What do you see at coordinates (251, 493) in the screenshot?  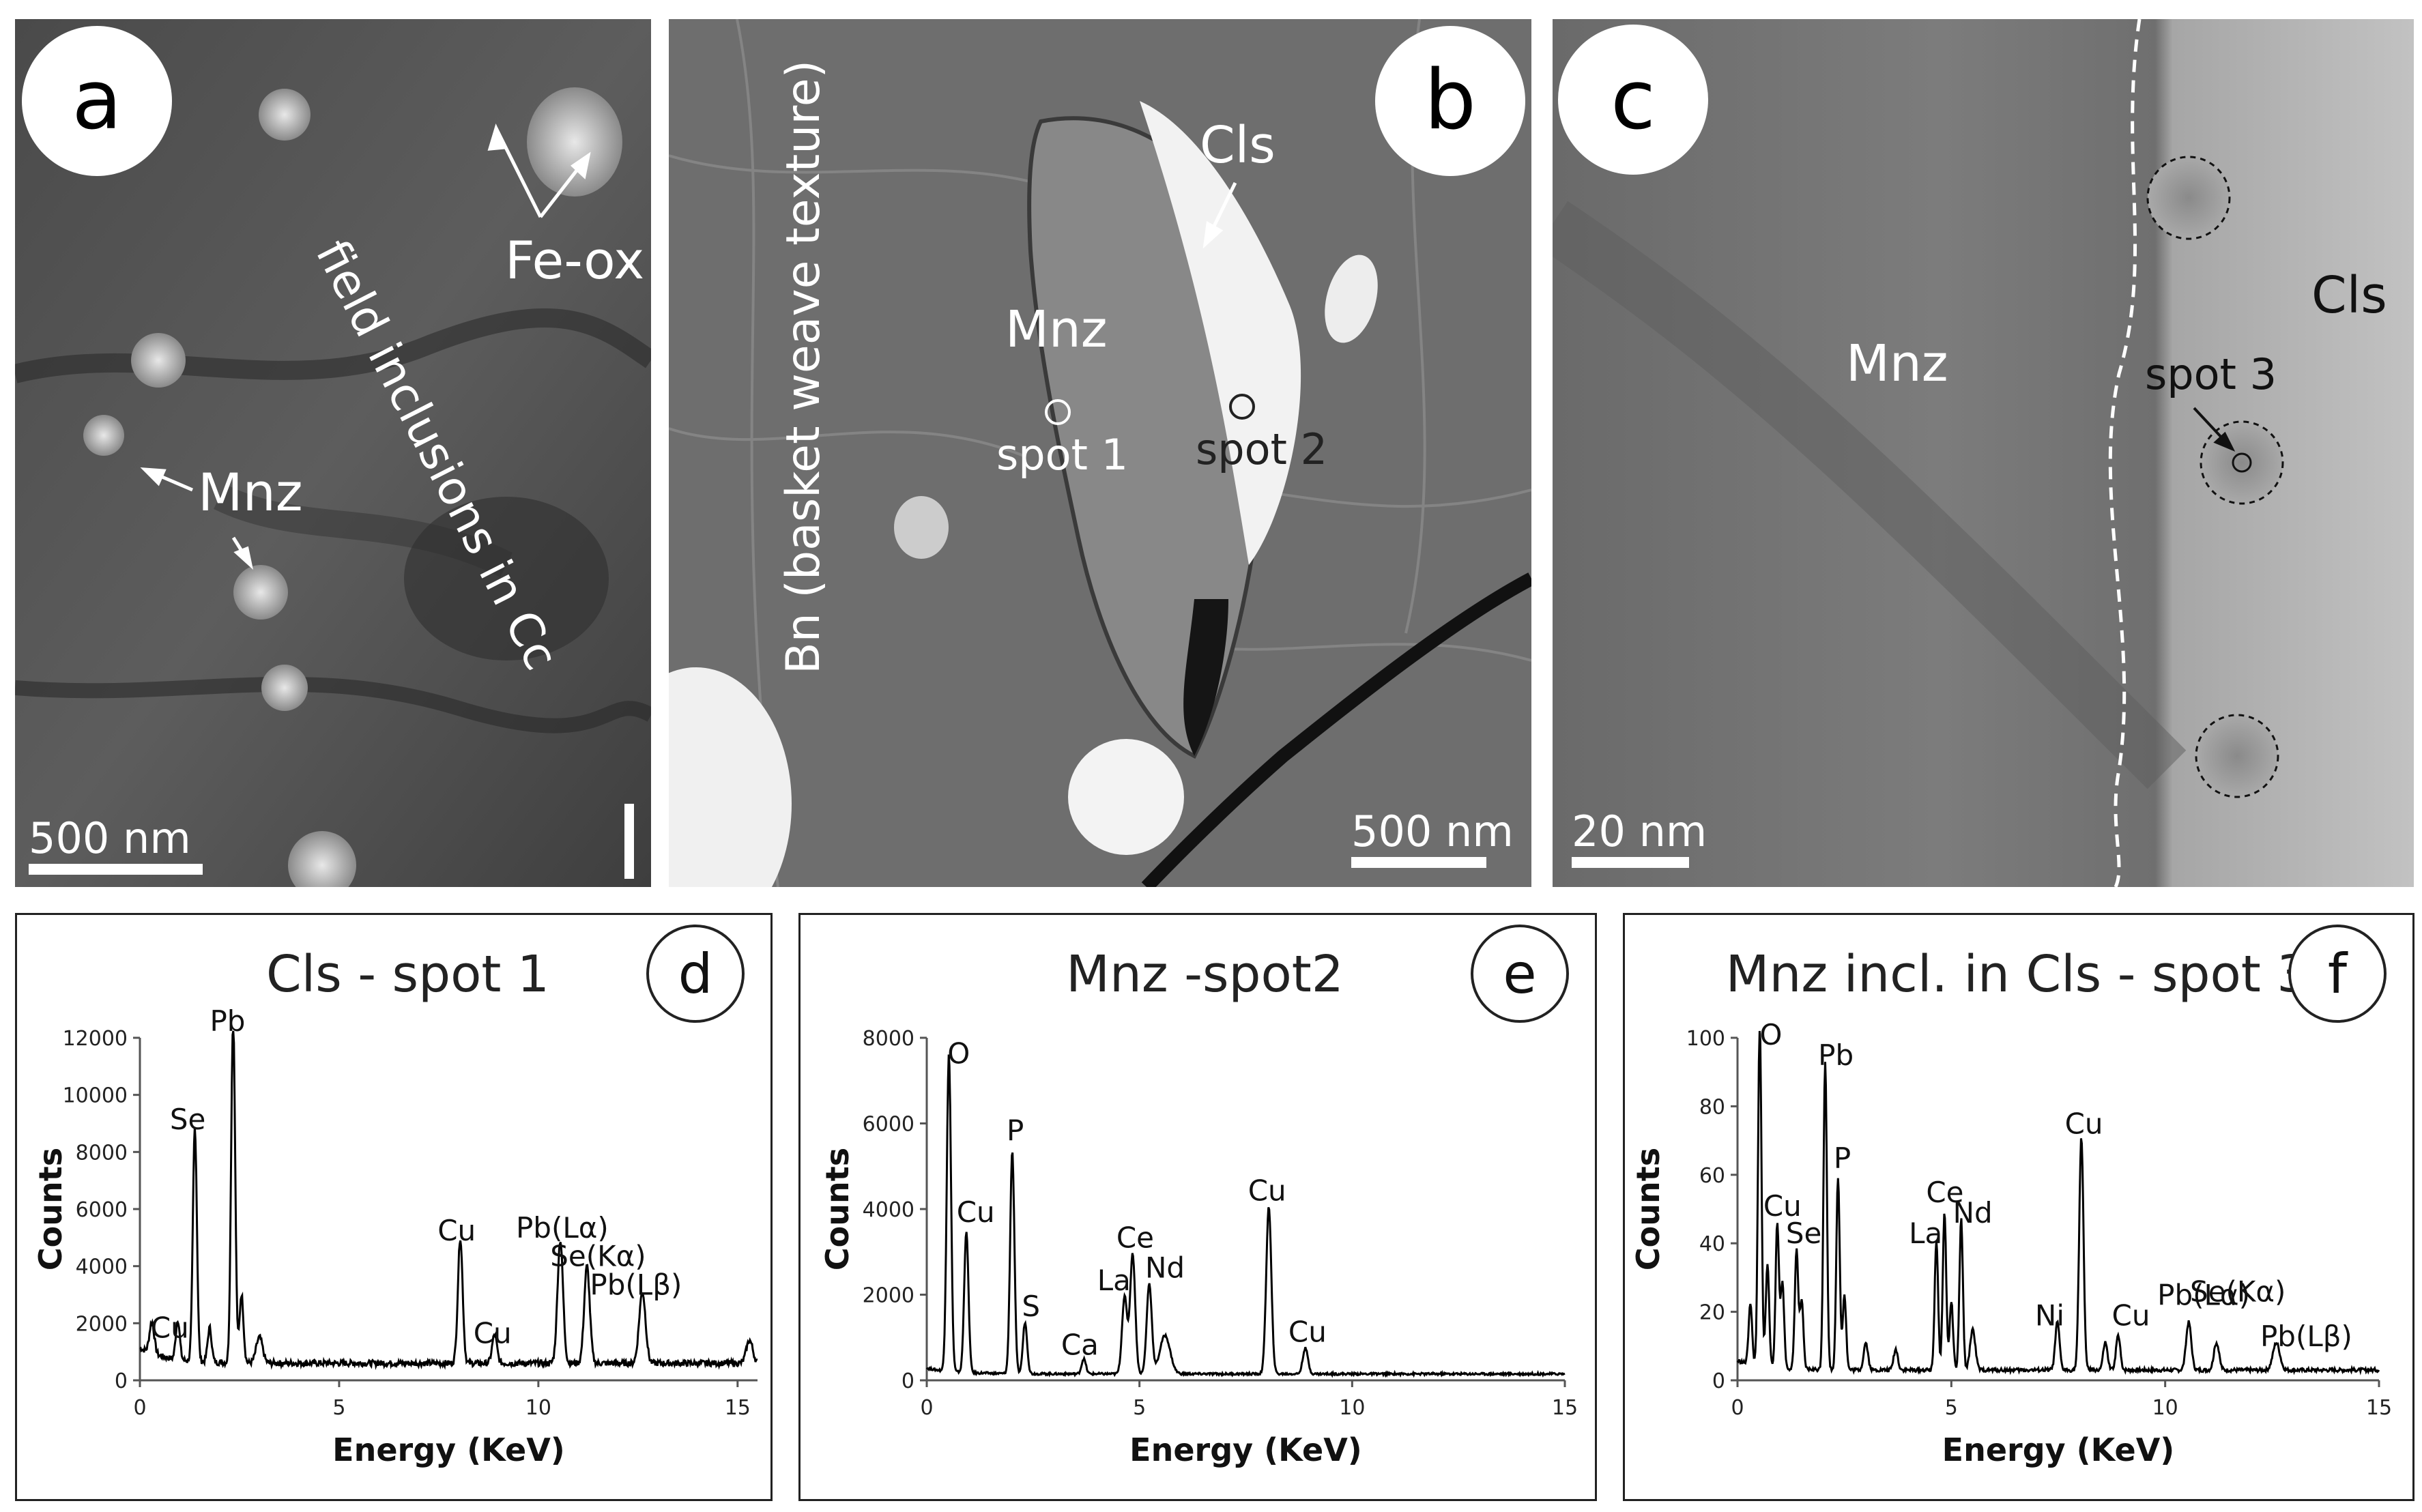 I see `panel-a-mnz-label: Mnz` at bounding box center [251, 493].